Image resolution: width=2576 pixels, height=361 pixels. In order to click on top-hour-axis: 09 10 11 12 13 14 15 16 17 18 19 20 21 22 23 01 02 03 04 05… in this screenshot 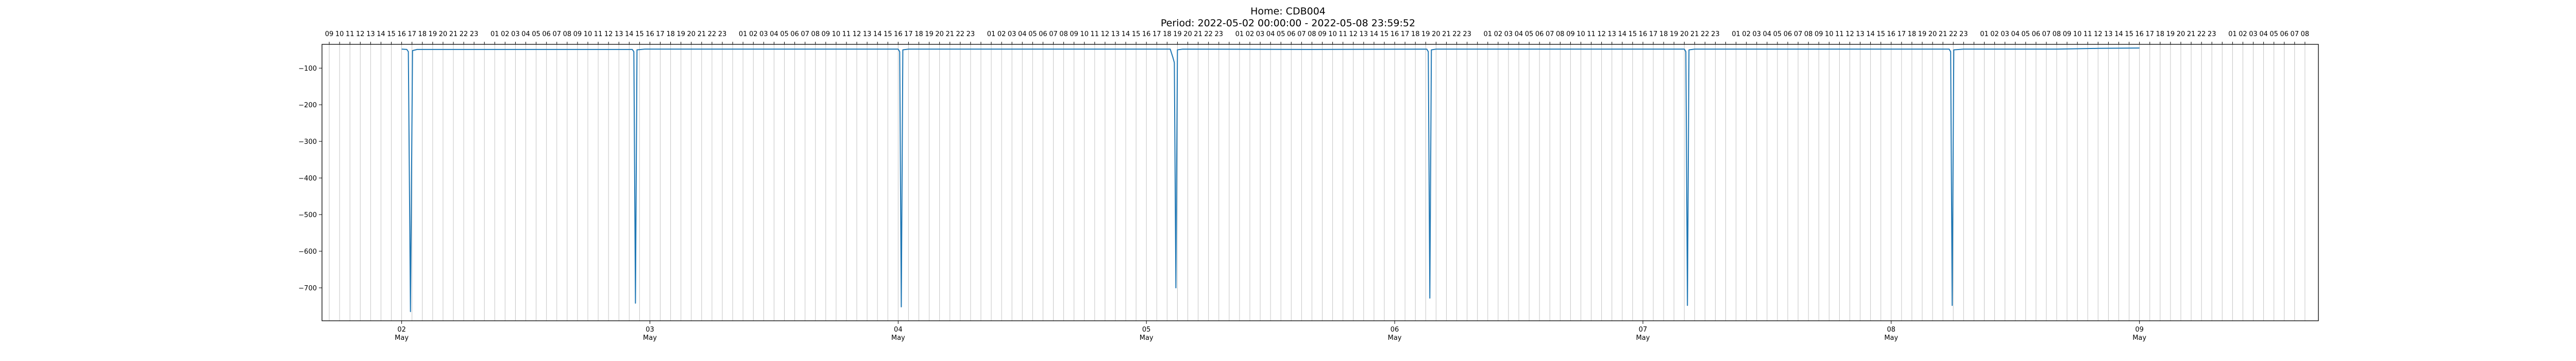, I will do `click(1317, 37)`.